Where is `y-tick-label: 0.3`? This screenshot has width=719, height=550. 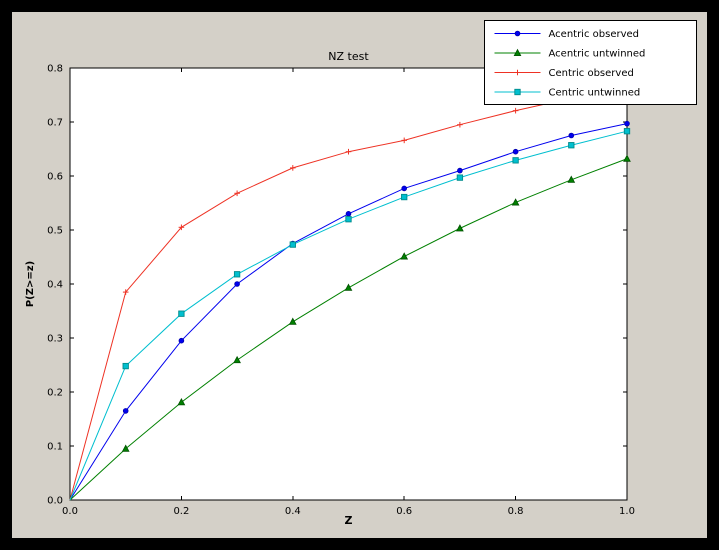
y-tick-label: 0.3 is located at coordinates (55, 339).